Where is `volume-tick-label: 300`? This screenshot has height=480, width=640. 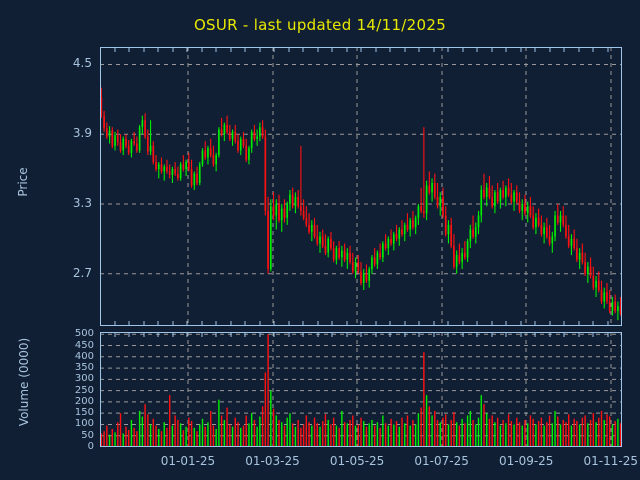 volume-tick-label: 300 is located at coordinates (84, 379).